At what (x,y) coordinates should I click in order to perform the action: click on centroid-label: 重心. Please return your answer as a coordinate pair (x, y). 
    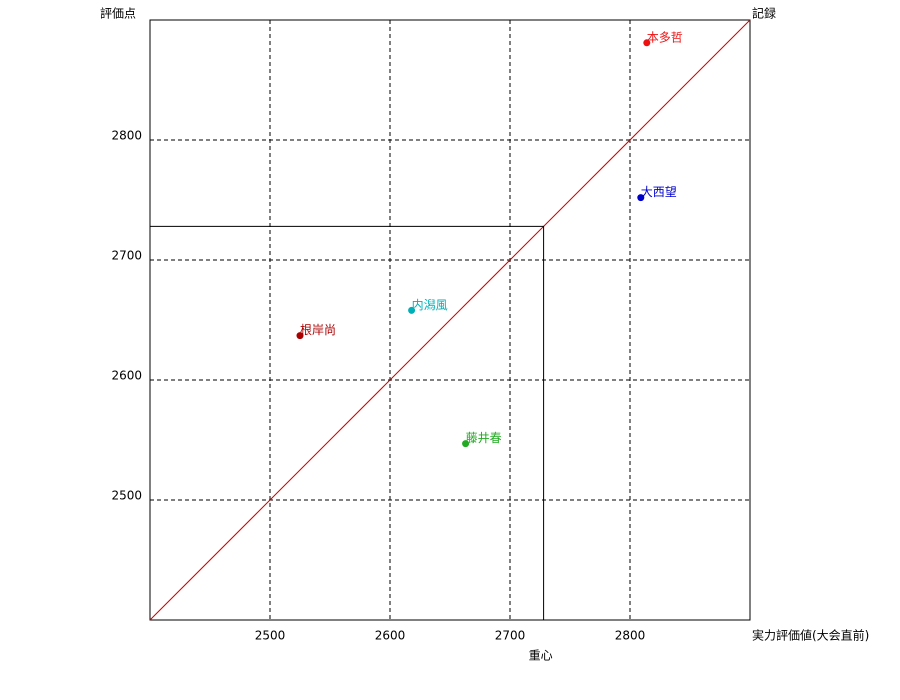
    Looking at the image, I should click on (541, 656).